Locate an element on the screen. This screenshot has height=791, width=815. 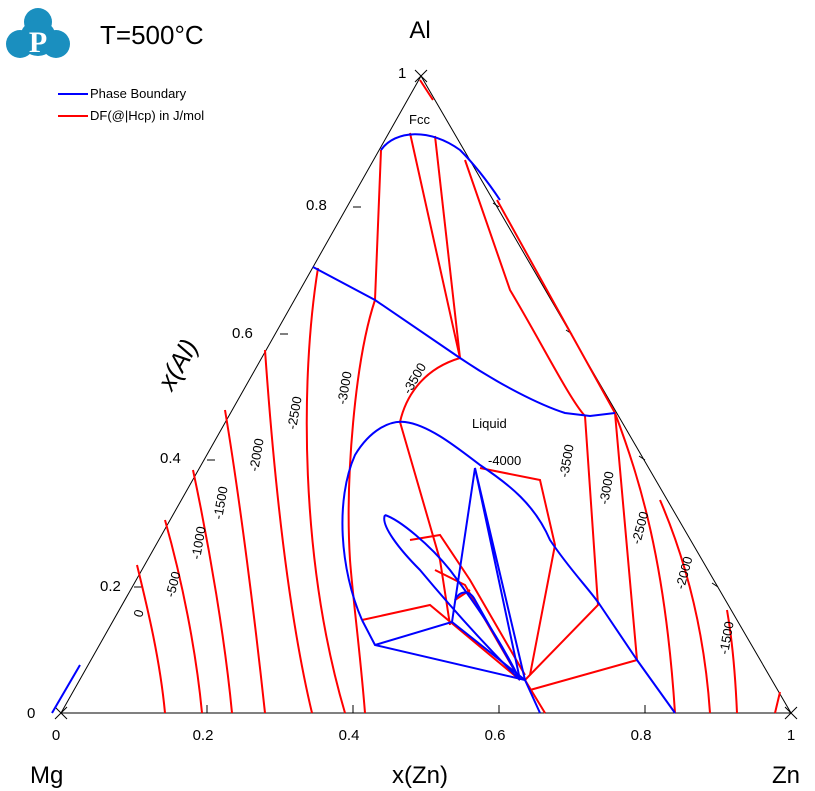
phase-label-fcc: Fcc is located at coordinates (419, 119).